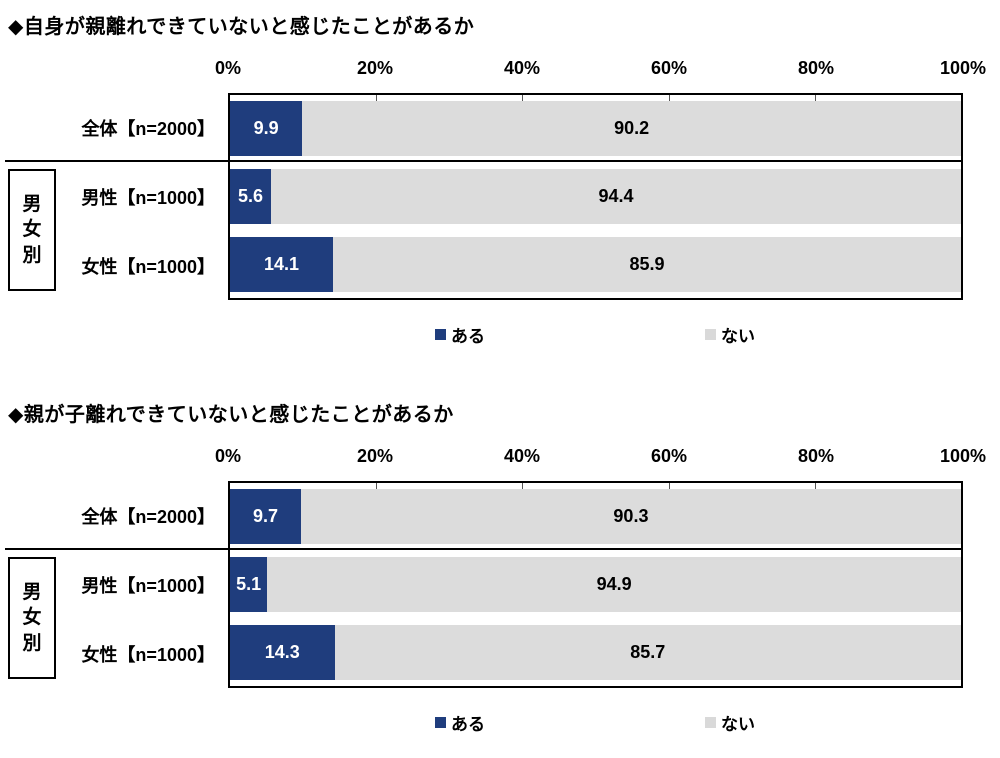  Describe the element at coordinates (249, 584) in the screenshot. I see `bar-segment-yes: 5.1` at that location.